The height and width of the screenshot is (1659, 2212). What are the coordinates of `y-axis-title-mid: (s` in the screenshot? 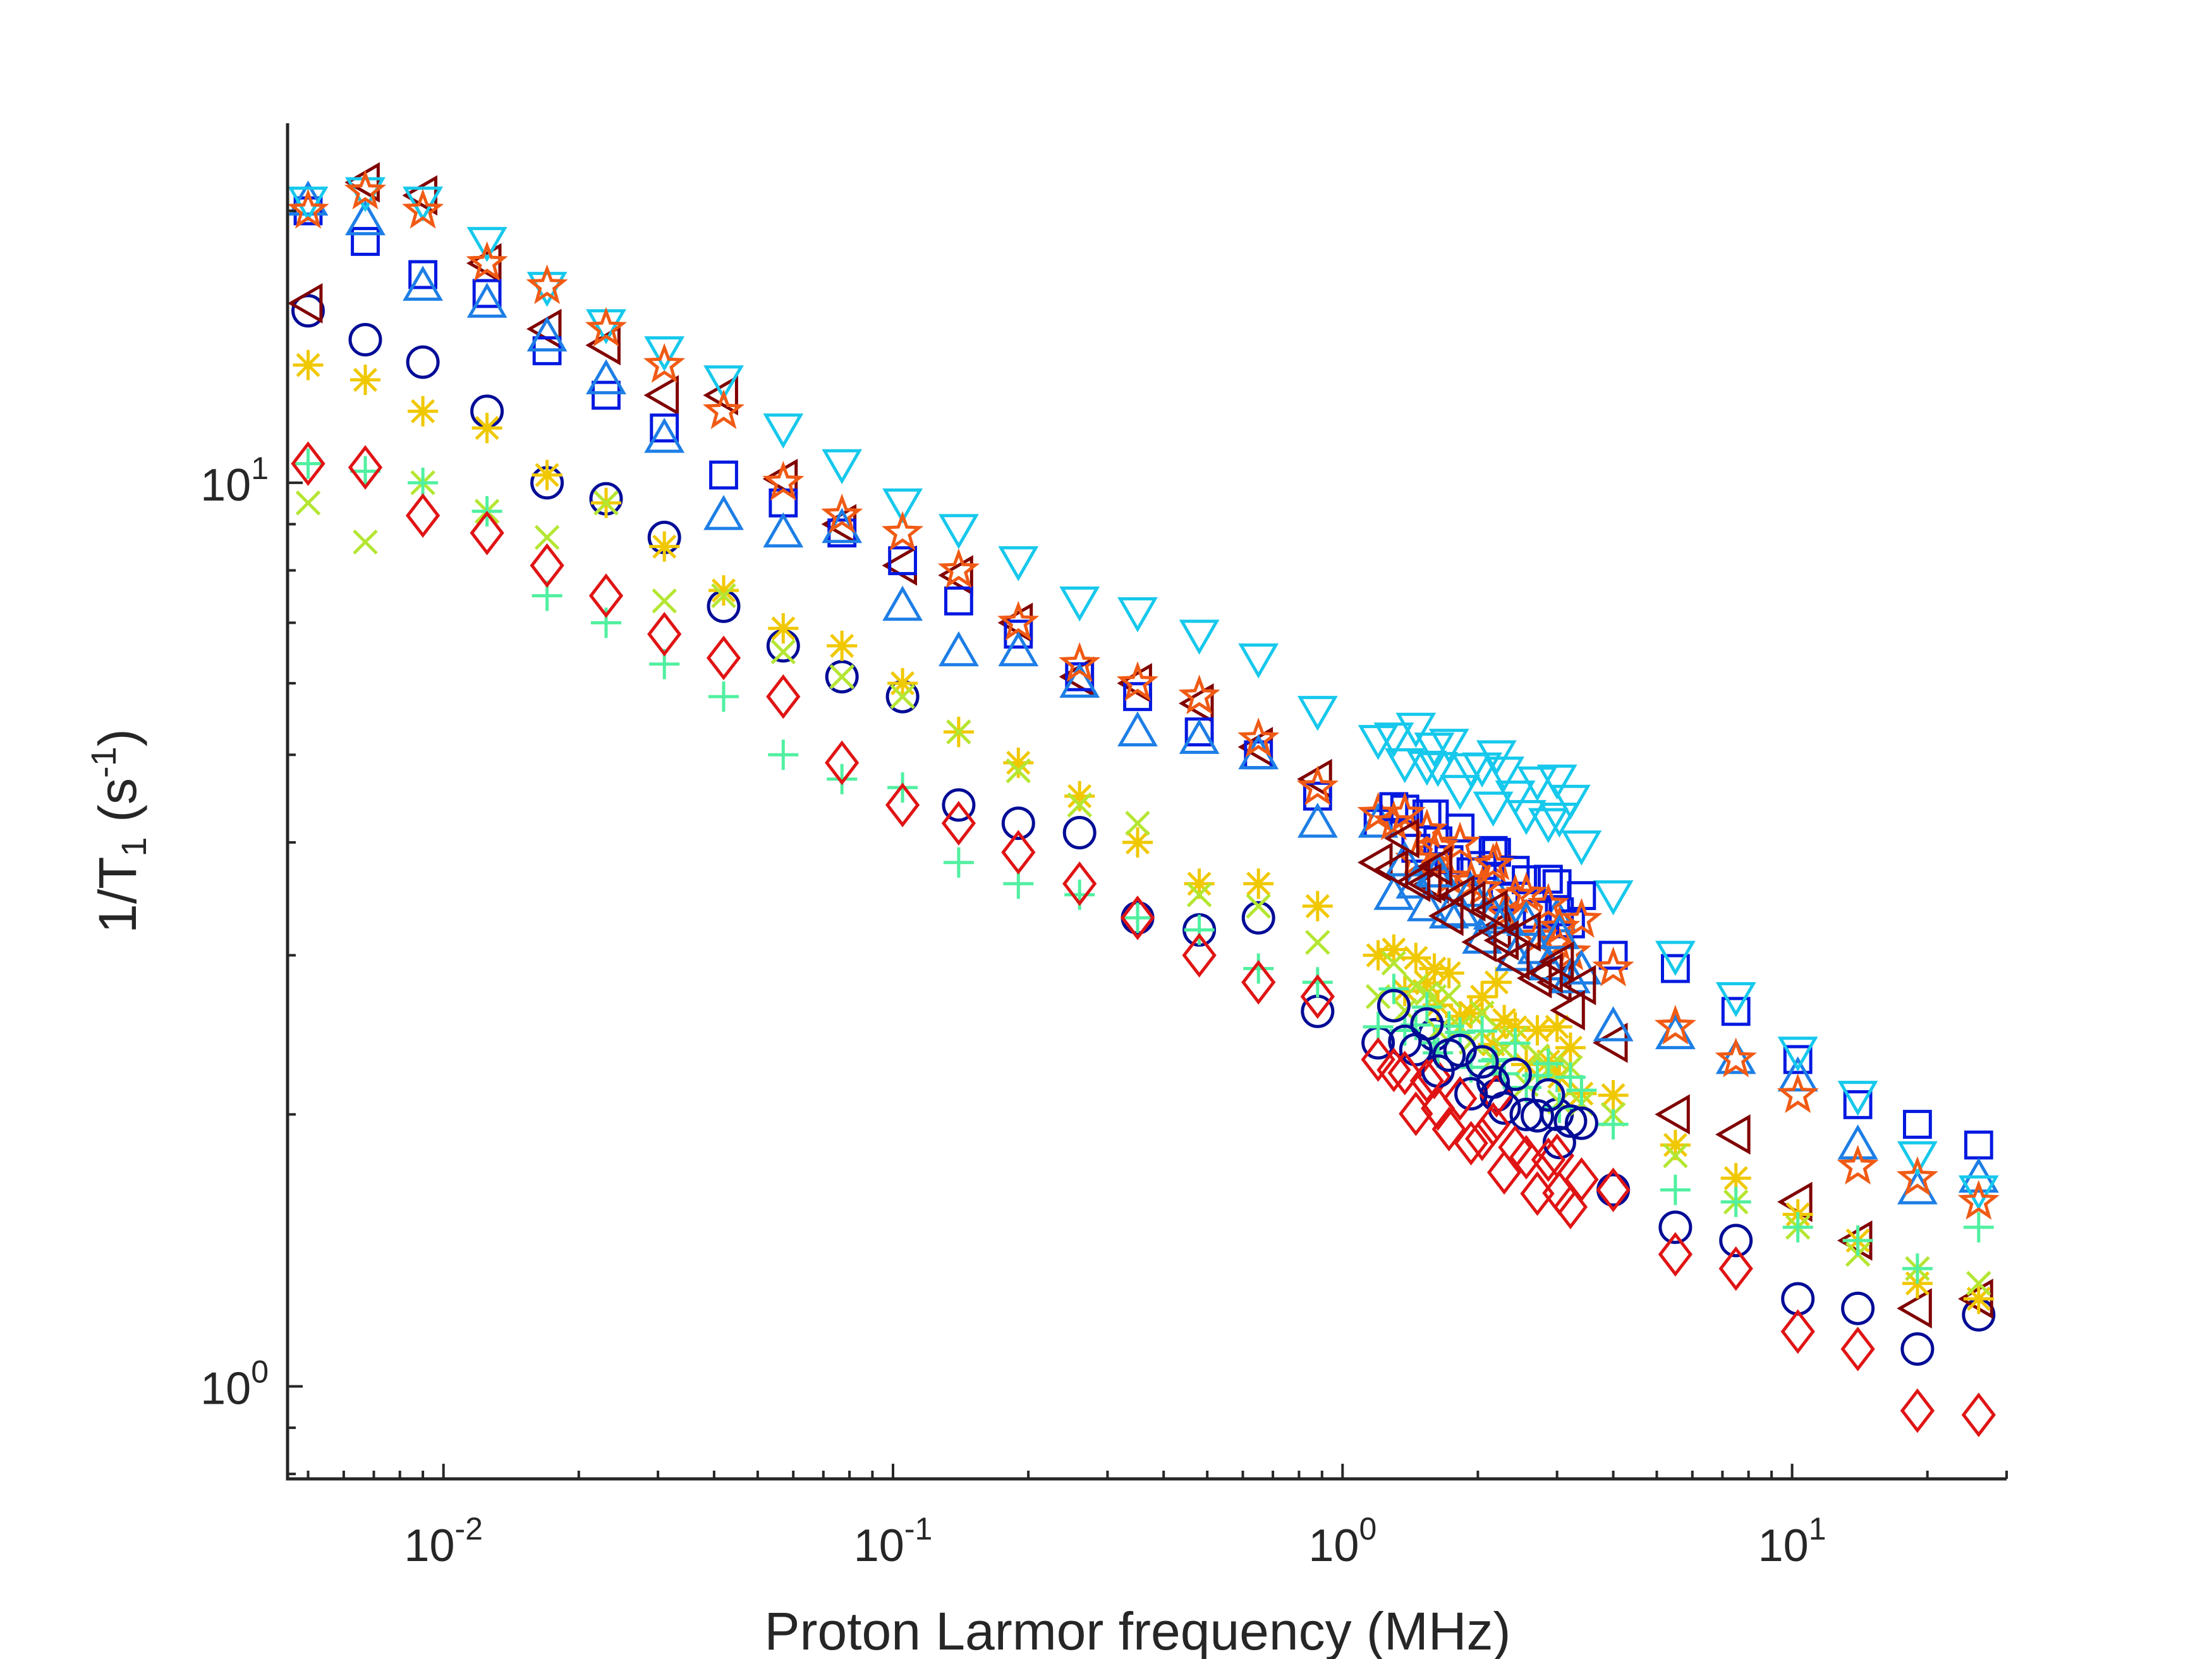 It's located at (117, 807).